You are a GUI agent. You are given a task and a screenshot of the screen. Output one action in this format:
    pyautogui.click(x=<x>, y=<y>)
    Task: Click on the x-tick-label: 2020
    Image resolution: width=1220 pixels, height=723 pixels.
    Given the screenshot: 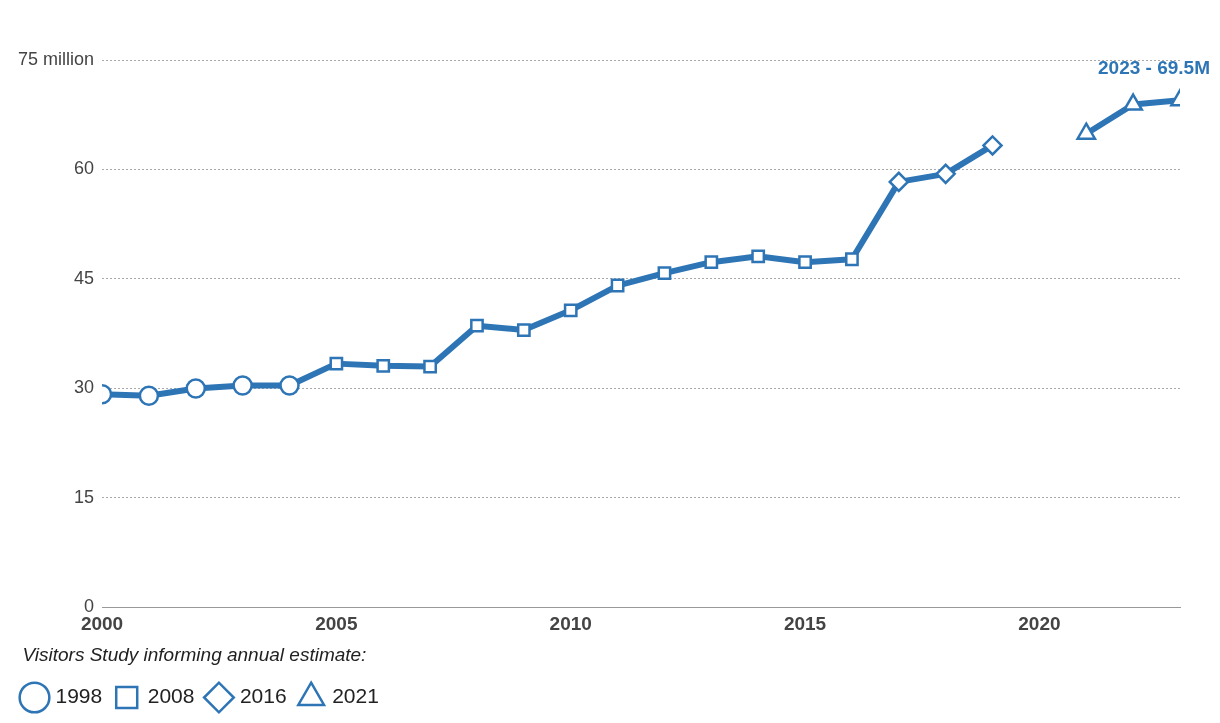 What is the action you would take?
    pyautogui.click(x=1039, y=624)
    